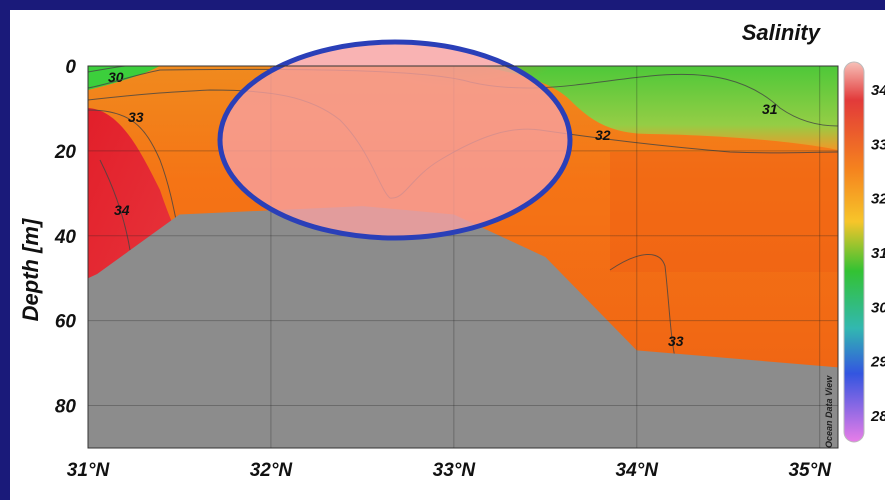  Describe the element at coordinates (272, 470) in the screenshot. I see `x-tick-label: 32°N` at that location.